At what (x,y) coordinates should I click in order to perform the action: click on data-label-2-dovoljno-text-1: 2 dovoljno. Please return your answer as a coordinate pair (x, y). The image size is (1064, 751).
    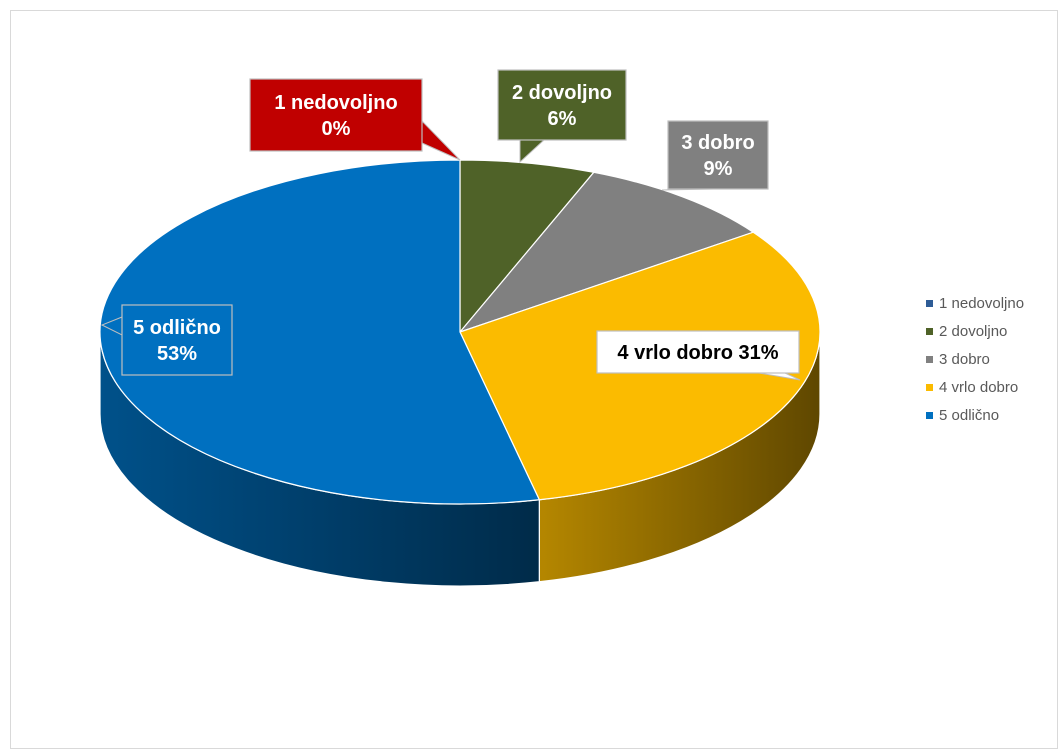
    Looking at the image, I should click on (562, 93).